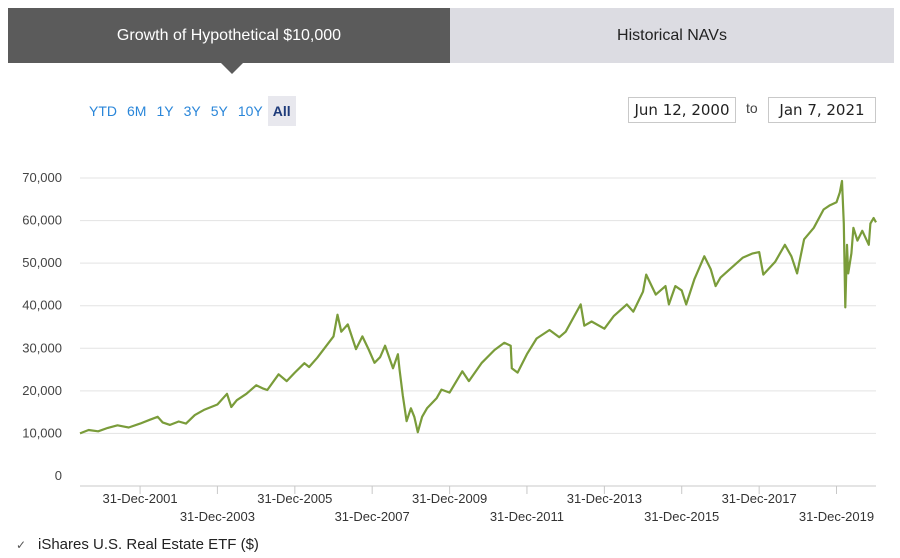 This screenshot has width=900, height=558. I want to click on x-tick-label: 31-Dec-2017, so click(759, 498).